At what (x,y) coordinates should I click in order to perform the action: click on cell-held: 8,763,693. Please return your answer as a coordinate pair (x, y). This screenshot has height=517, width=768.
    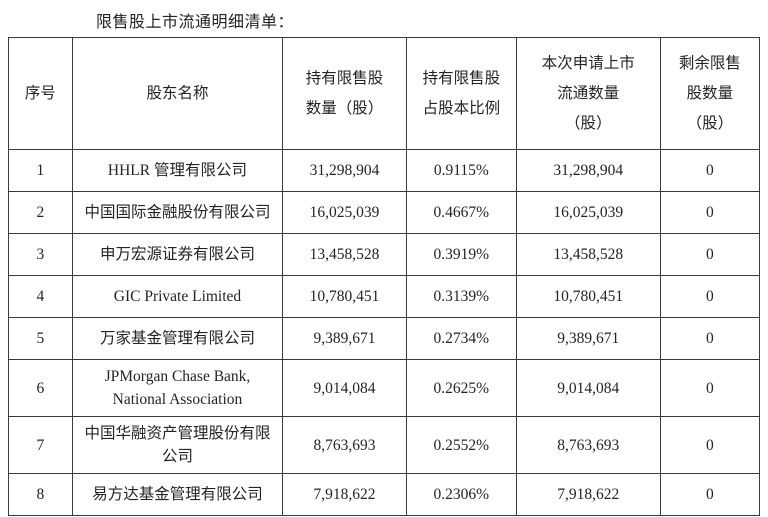
    Looking at the image, I should click on (344, 445).